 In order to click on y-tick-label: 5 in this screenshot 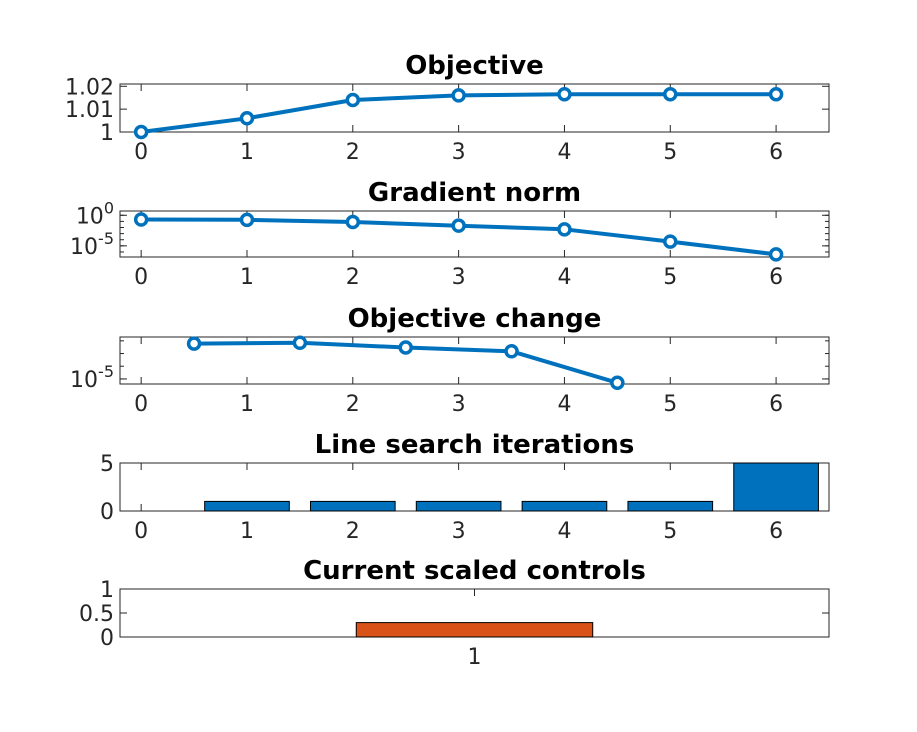, I will do `click(107, 464)`.